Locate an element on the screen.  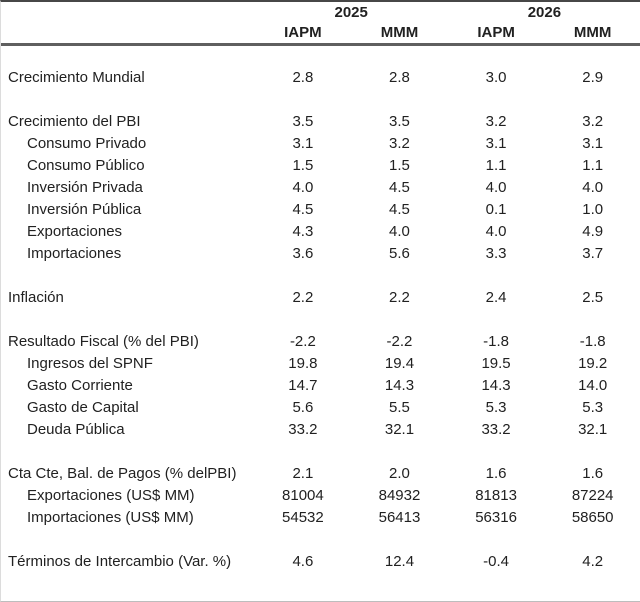
row-label: Inversión Privada is located at coordinates (85, 187).